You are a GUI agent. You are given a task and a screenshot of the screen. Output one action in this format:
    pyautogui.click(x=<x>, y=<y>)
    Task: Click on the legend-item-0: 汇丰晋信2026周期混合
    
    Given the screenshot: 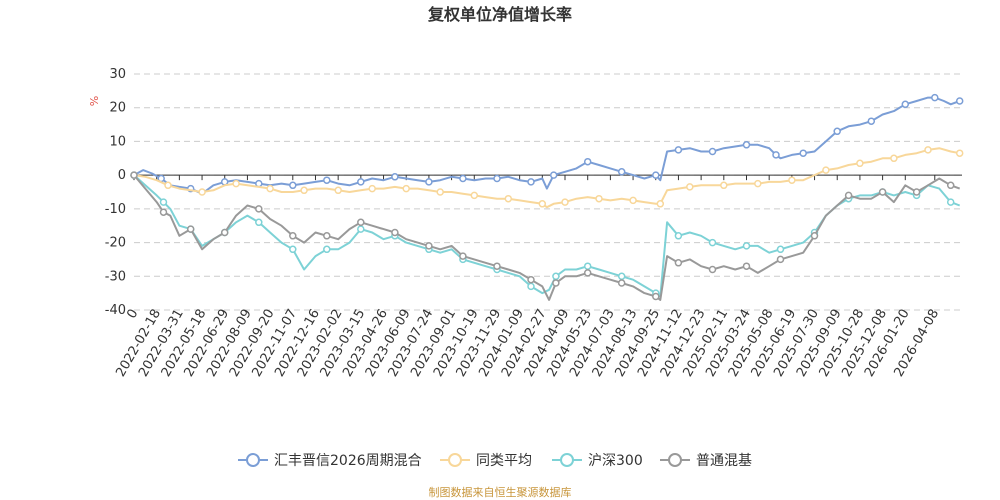 What is the action you would take?
    pyautogui.click(x=330, y=461)
    